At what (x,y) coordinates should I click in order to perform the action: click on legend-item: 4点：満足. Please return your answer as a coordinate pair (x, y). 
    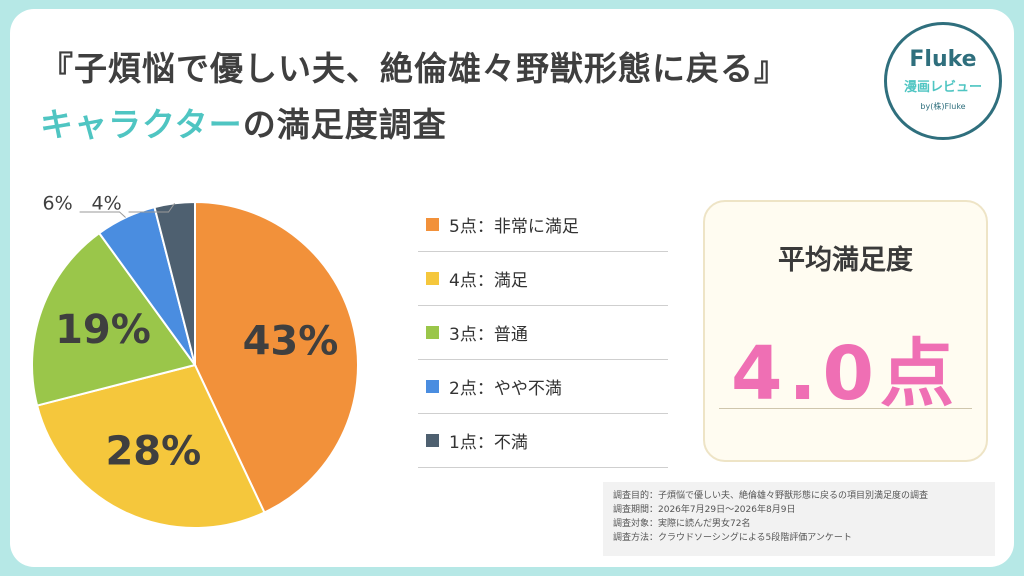
    Looking at the image, I should click on (543, 279).